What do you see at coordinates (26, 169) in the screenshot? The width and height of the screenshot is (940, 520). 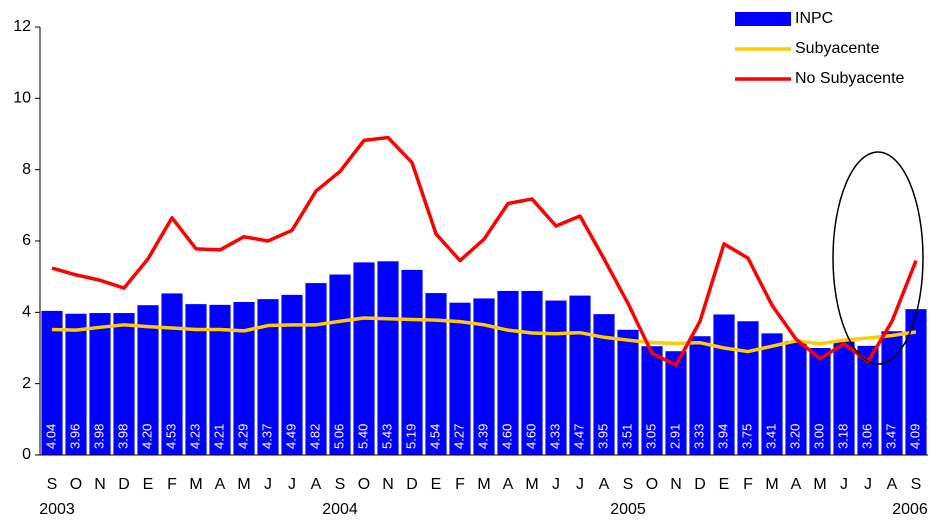 I see `y-tick-label: 8` at bounding box center [26, 169].